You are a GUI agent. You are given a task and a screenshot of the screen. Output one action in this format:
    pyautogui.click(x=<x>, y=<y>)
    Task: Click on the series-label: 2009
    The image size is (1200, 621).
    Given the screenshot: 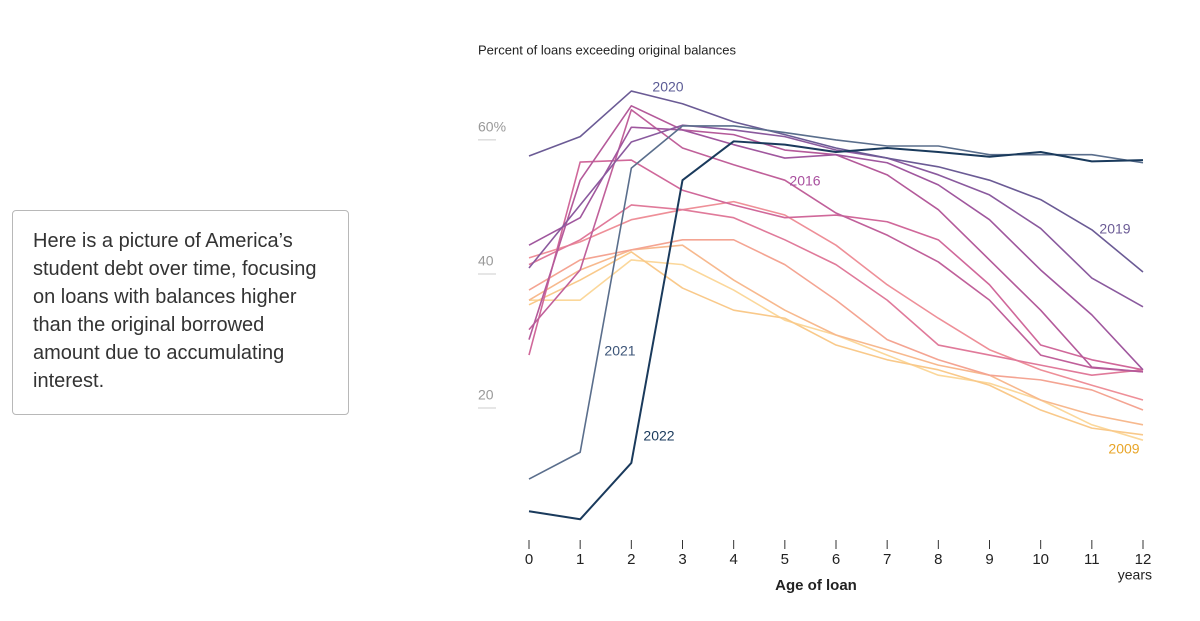 What is the action you would take?
    pyautogui.click(x=1123, y=449)
    